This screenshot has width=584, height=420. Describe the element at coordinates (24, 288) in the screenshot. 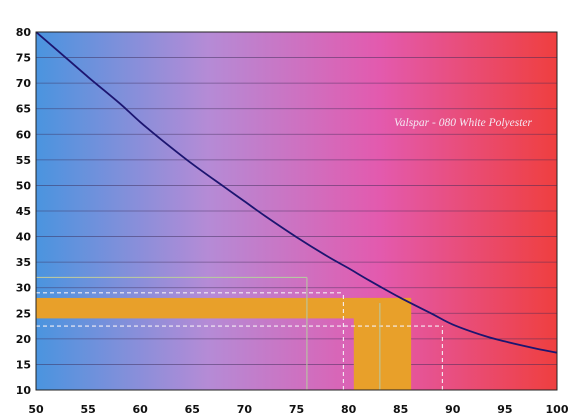

I see `y-tick-label: 30` at that location.